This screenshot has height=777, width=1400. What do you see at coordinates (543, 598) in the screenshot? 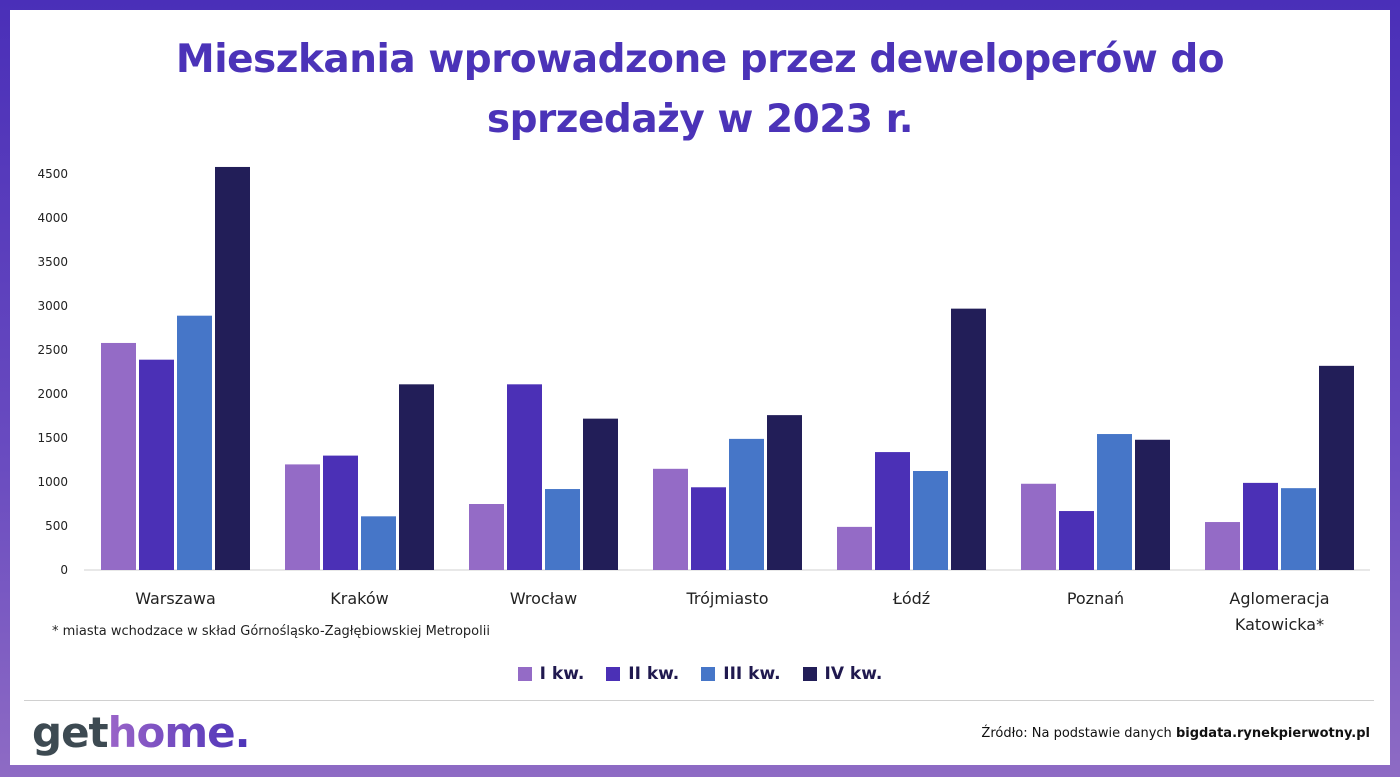
I see `x-tick-label: Wrocław` at bounding box center [543, 598].